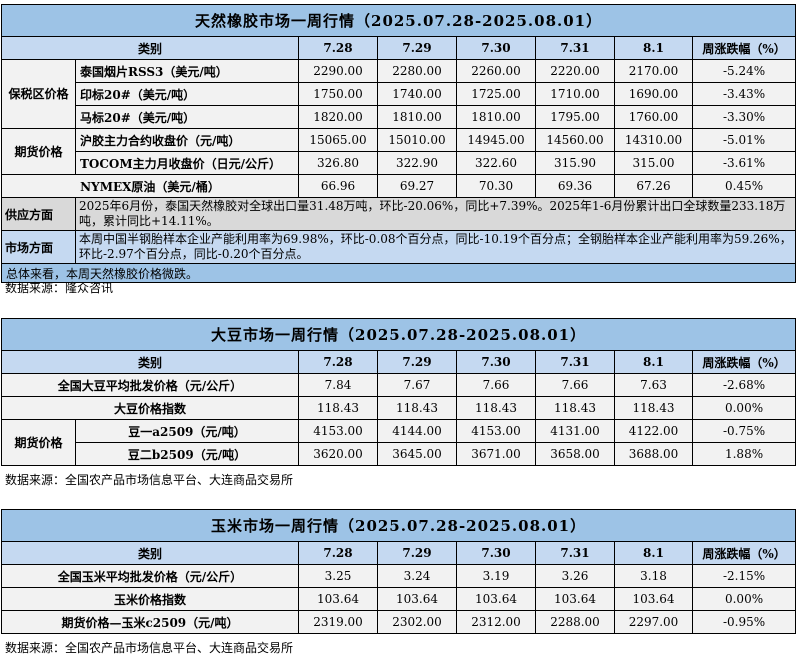 The image size is (800, 663). I want to click on row-label: 全国大豆平均批发价格（元/公斤）, so click(150, 385).